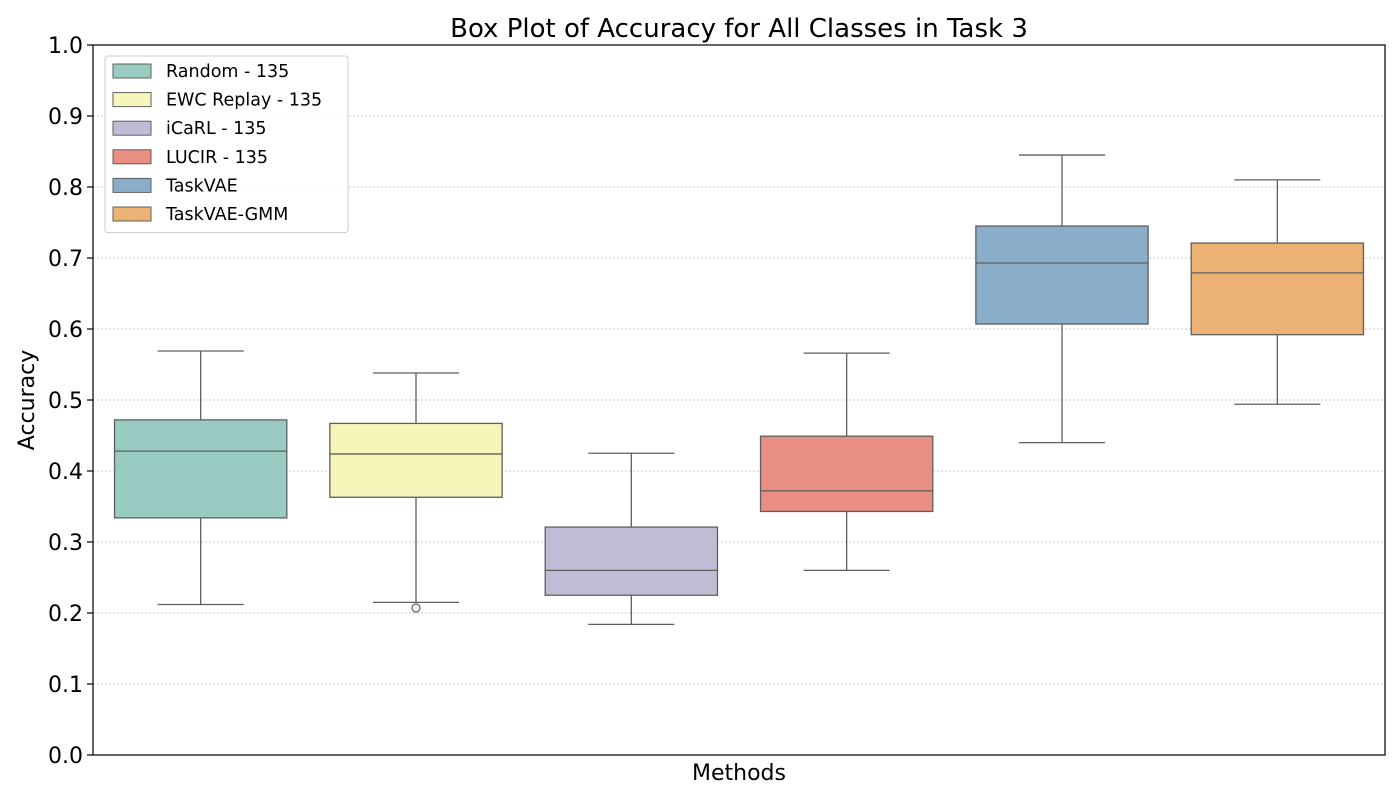  I want to click on legend-label: TaskVAE-GMM, so click(226, 215).